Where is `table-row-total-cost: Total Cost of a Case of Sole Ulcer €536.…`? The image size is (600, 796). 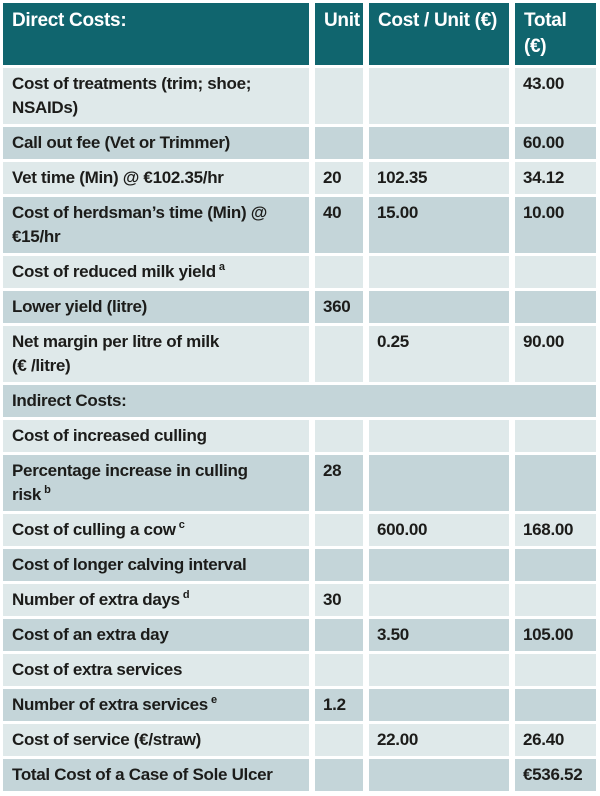 table-row-total-cost: Total Cost of a Case of Sole Ulcer €536.… is located at coordinates (299, 775).